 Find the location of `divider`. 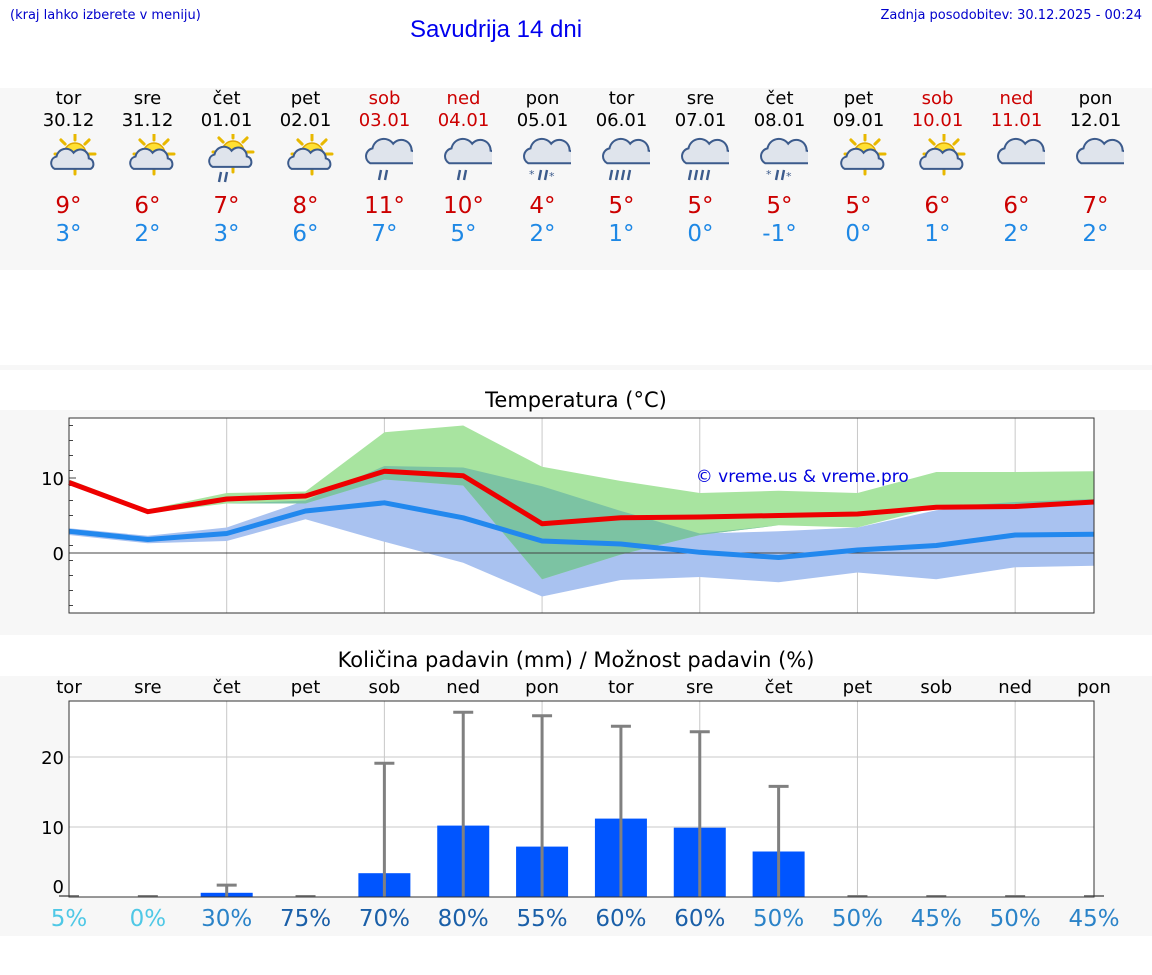

divider is located at coordinates (576, 367).